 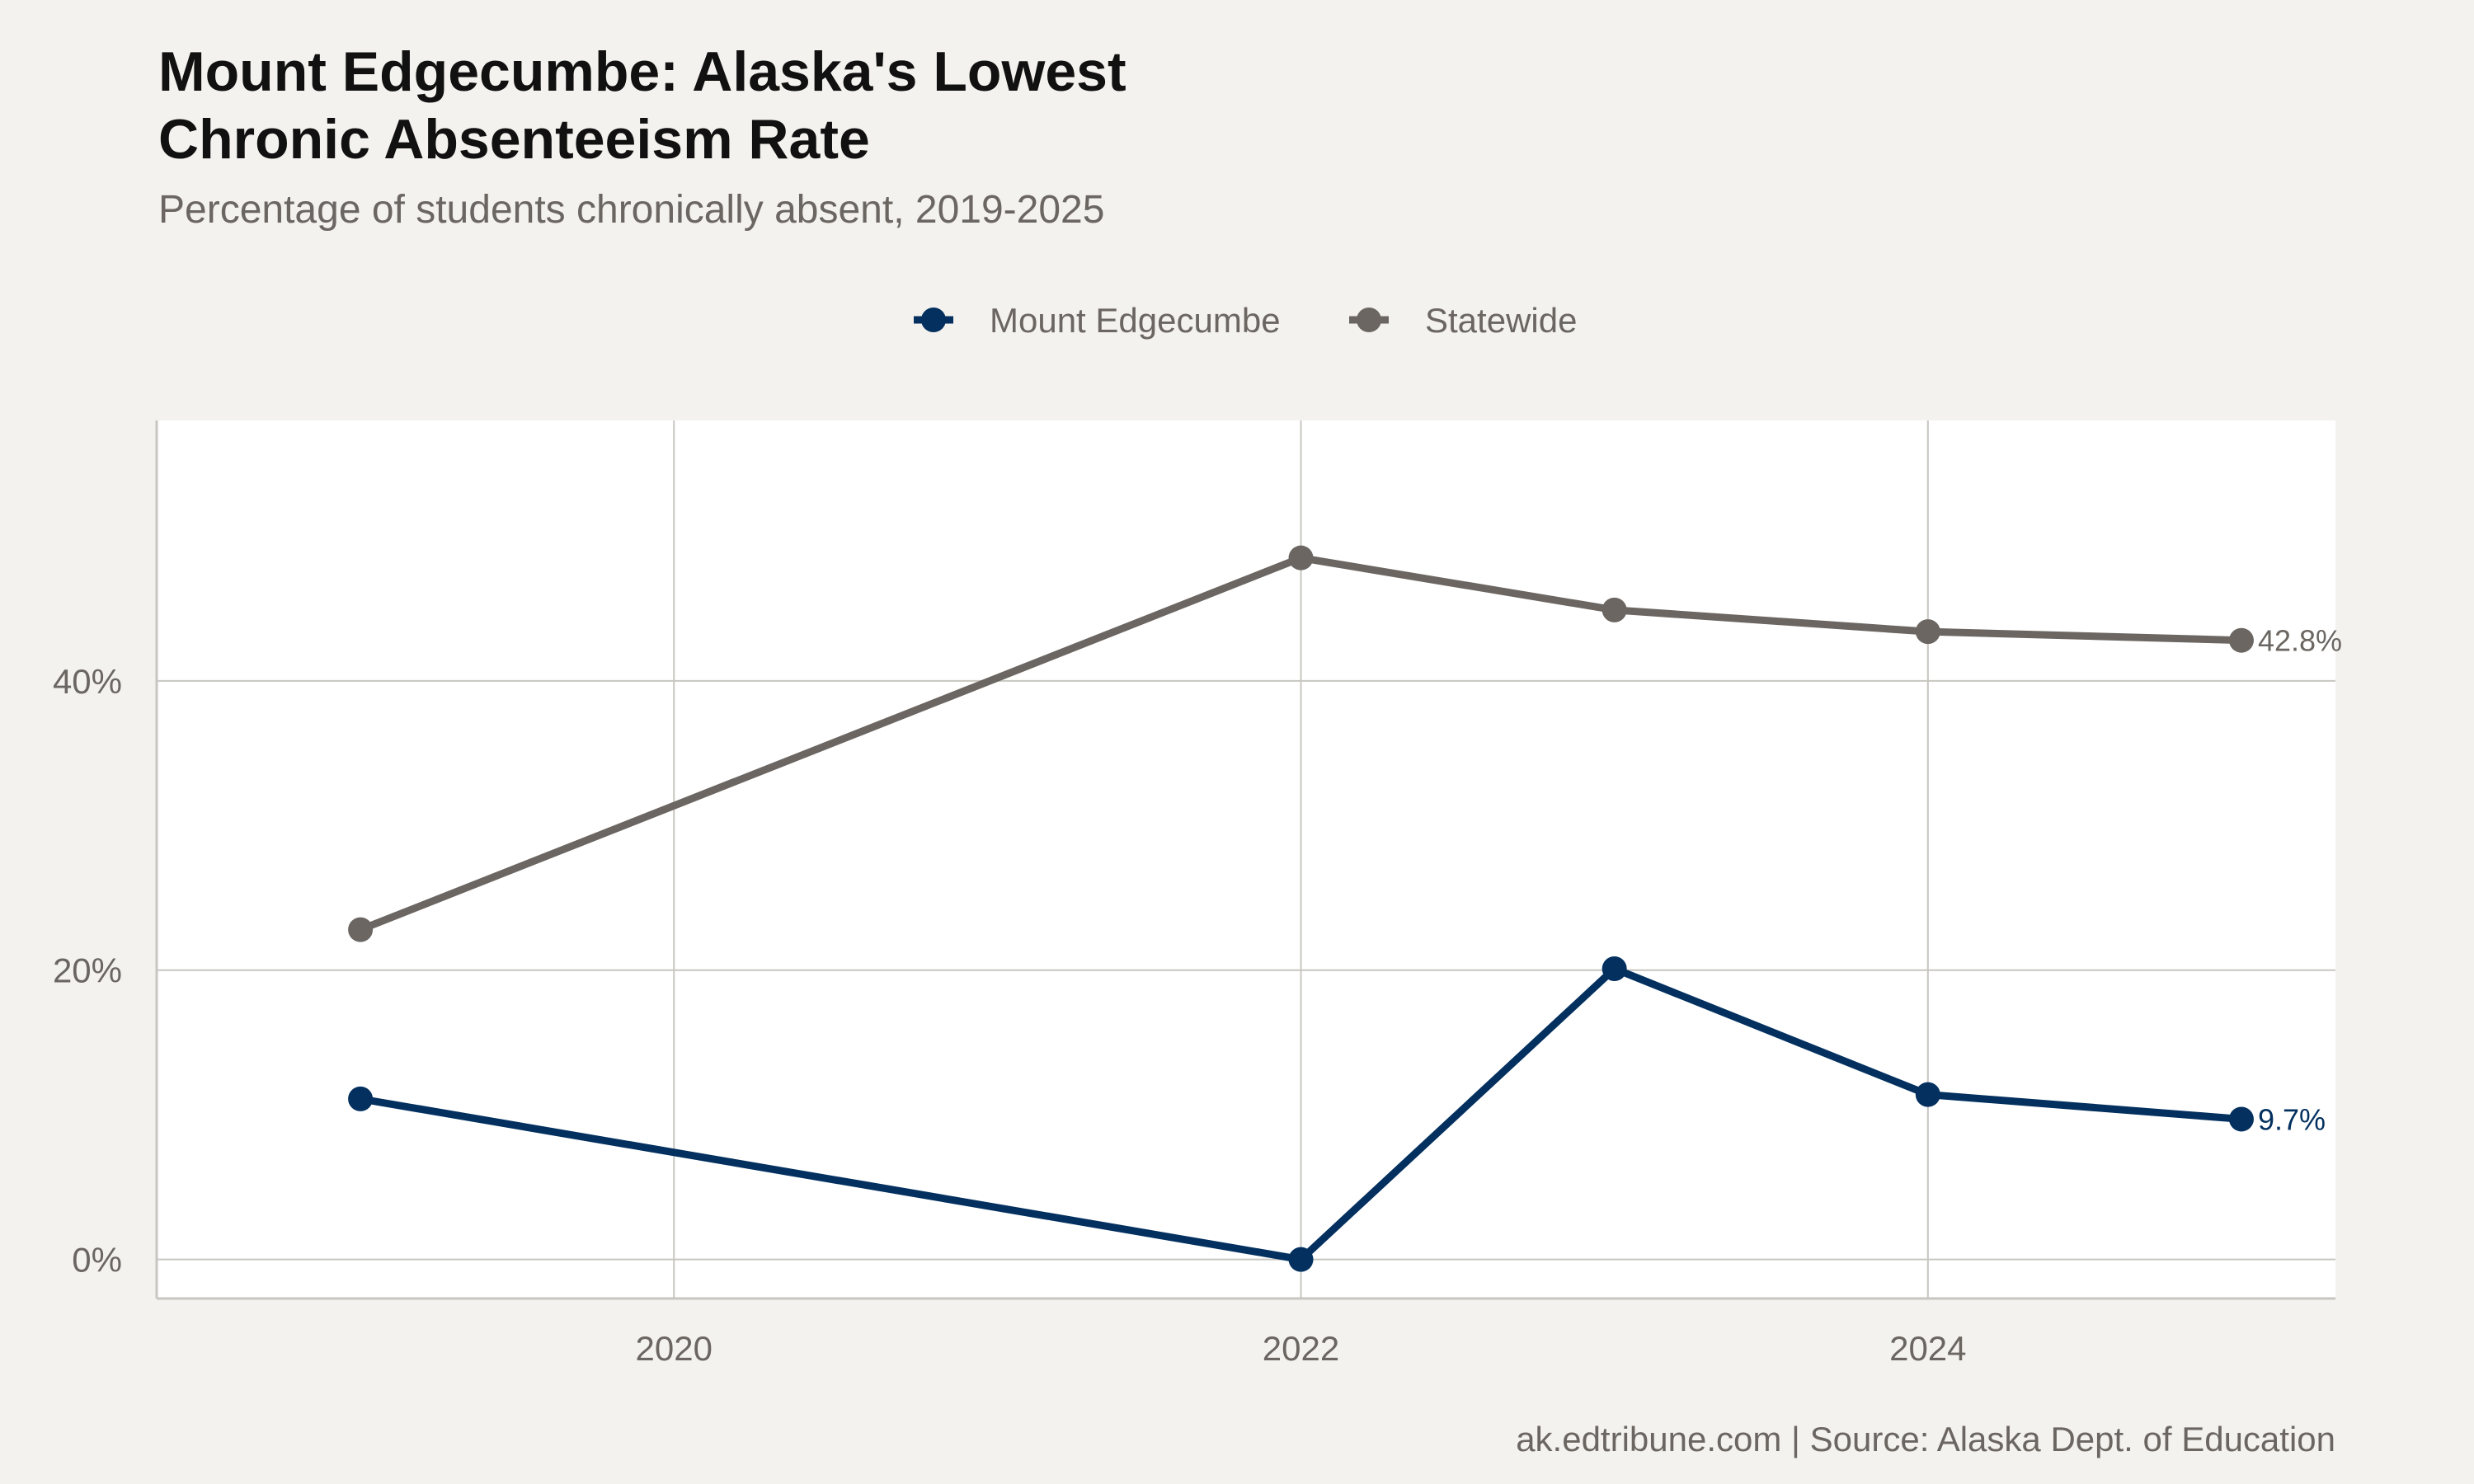 What do you see at coordinates (87, 681) in the screenshot?
I see `y-tick-label-2: 40%` at bounding box center [87, 681].